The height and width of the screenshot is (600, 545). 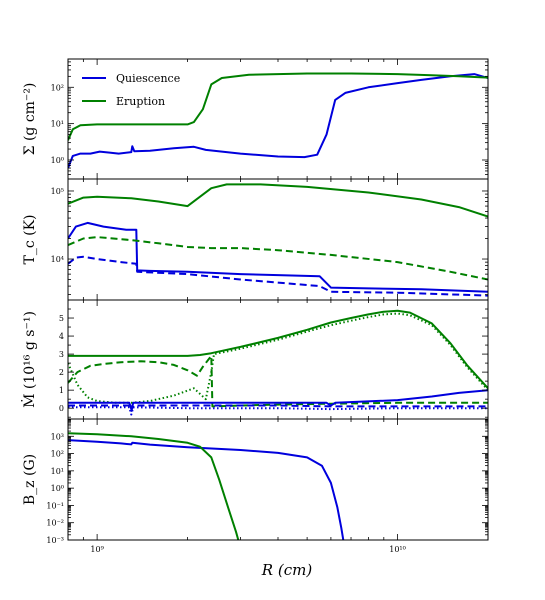 I want to click on legend: Quiescence Eruption, so click(x=131, y=90).